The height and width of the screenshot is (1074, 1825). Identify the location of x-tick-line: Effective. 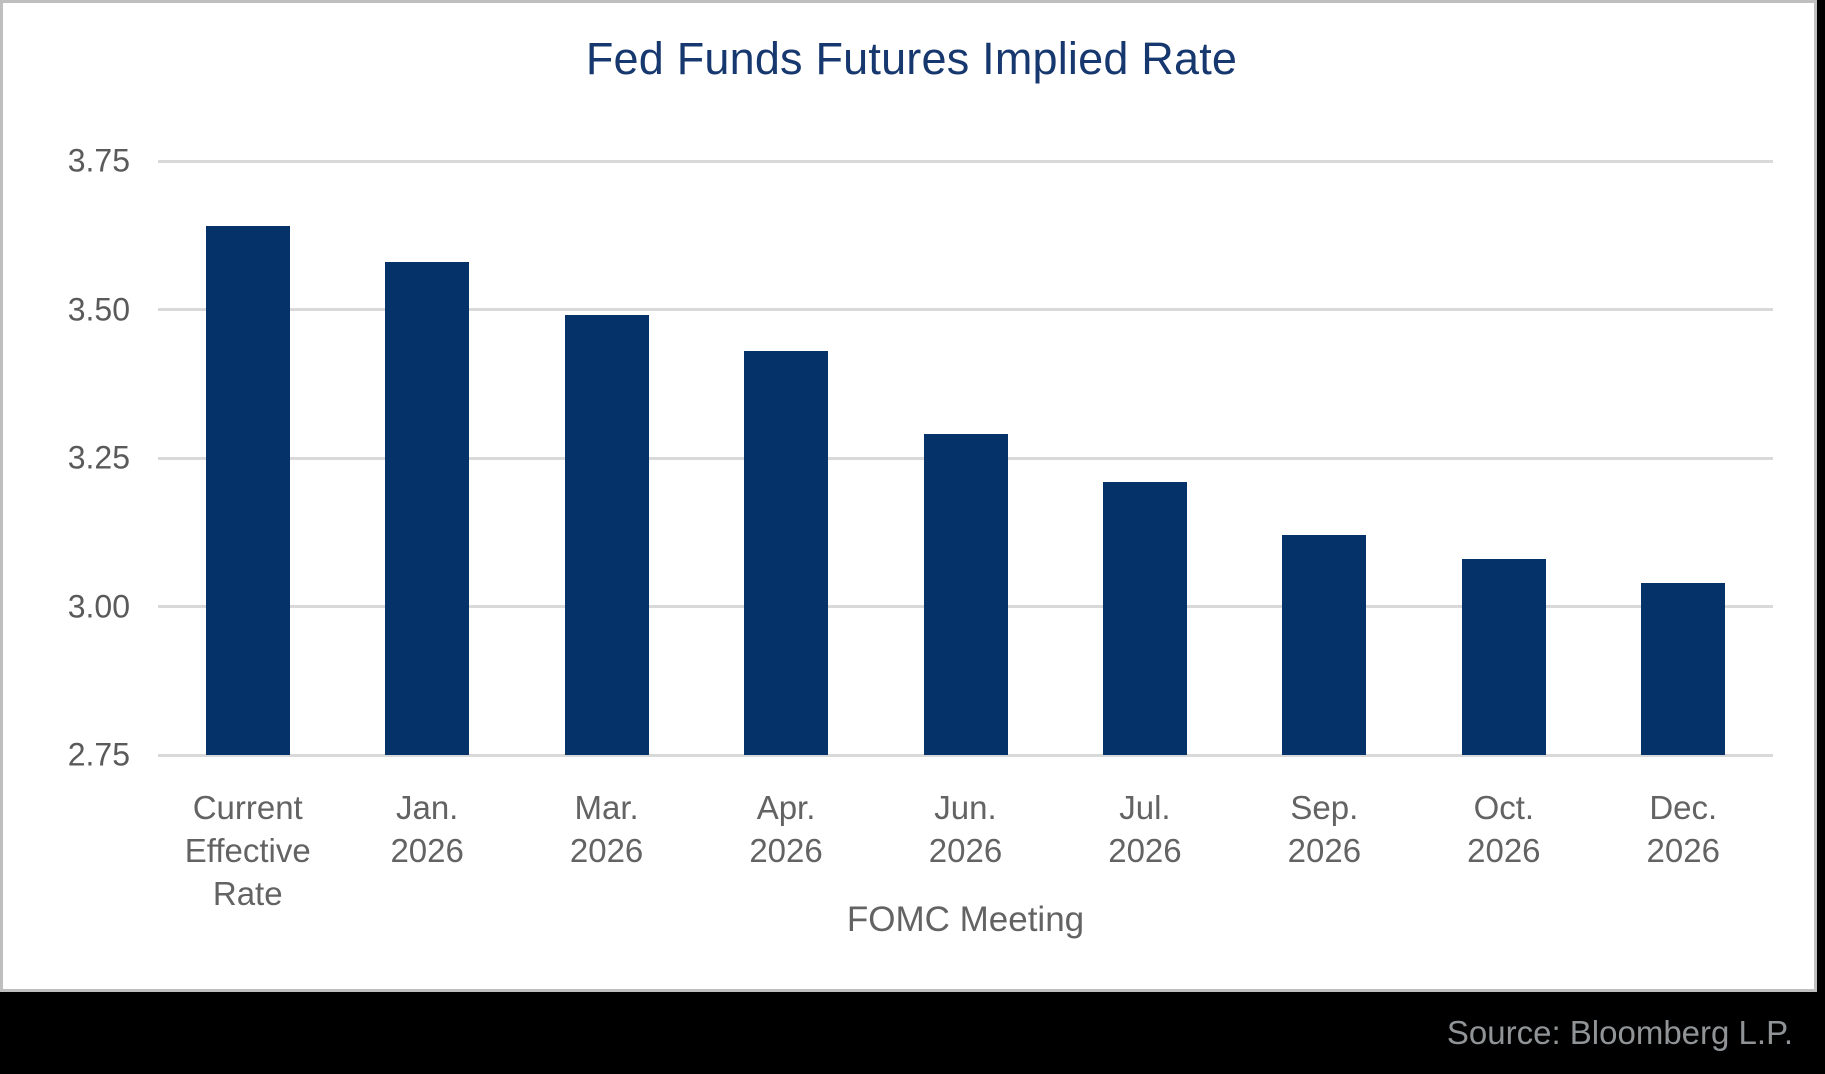
(247, 850).